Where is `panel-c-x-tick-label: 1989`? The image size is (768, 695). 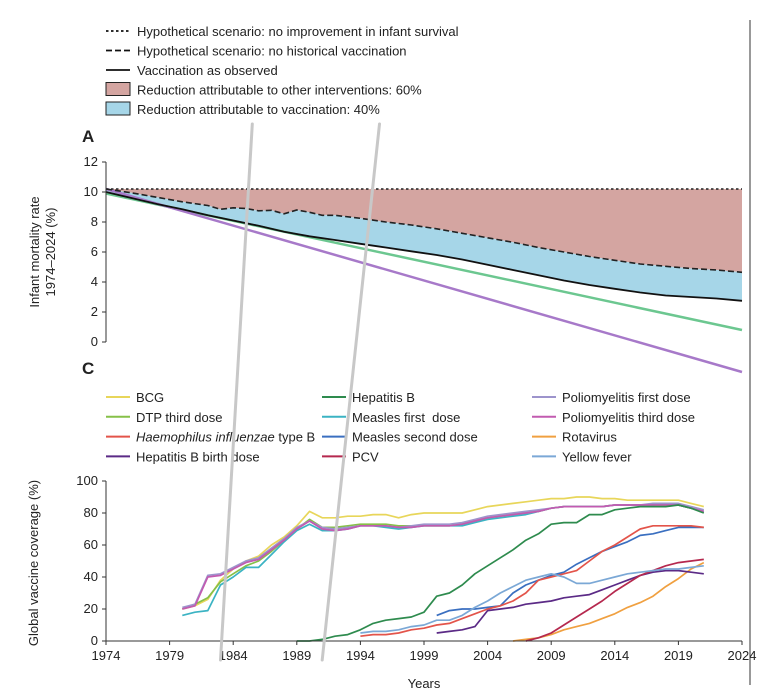
panel-c-x-tick-label: 1989 is located at coordinates (296, 655).